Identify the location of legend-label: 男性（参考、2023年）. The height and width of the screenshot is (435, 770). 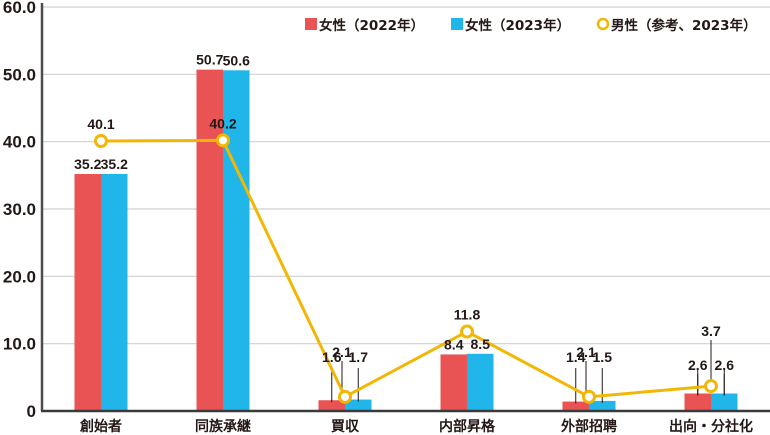
(684, 25).